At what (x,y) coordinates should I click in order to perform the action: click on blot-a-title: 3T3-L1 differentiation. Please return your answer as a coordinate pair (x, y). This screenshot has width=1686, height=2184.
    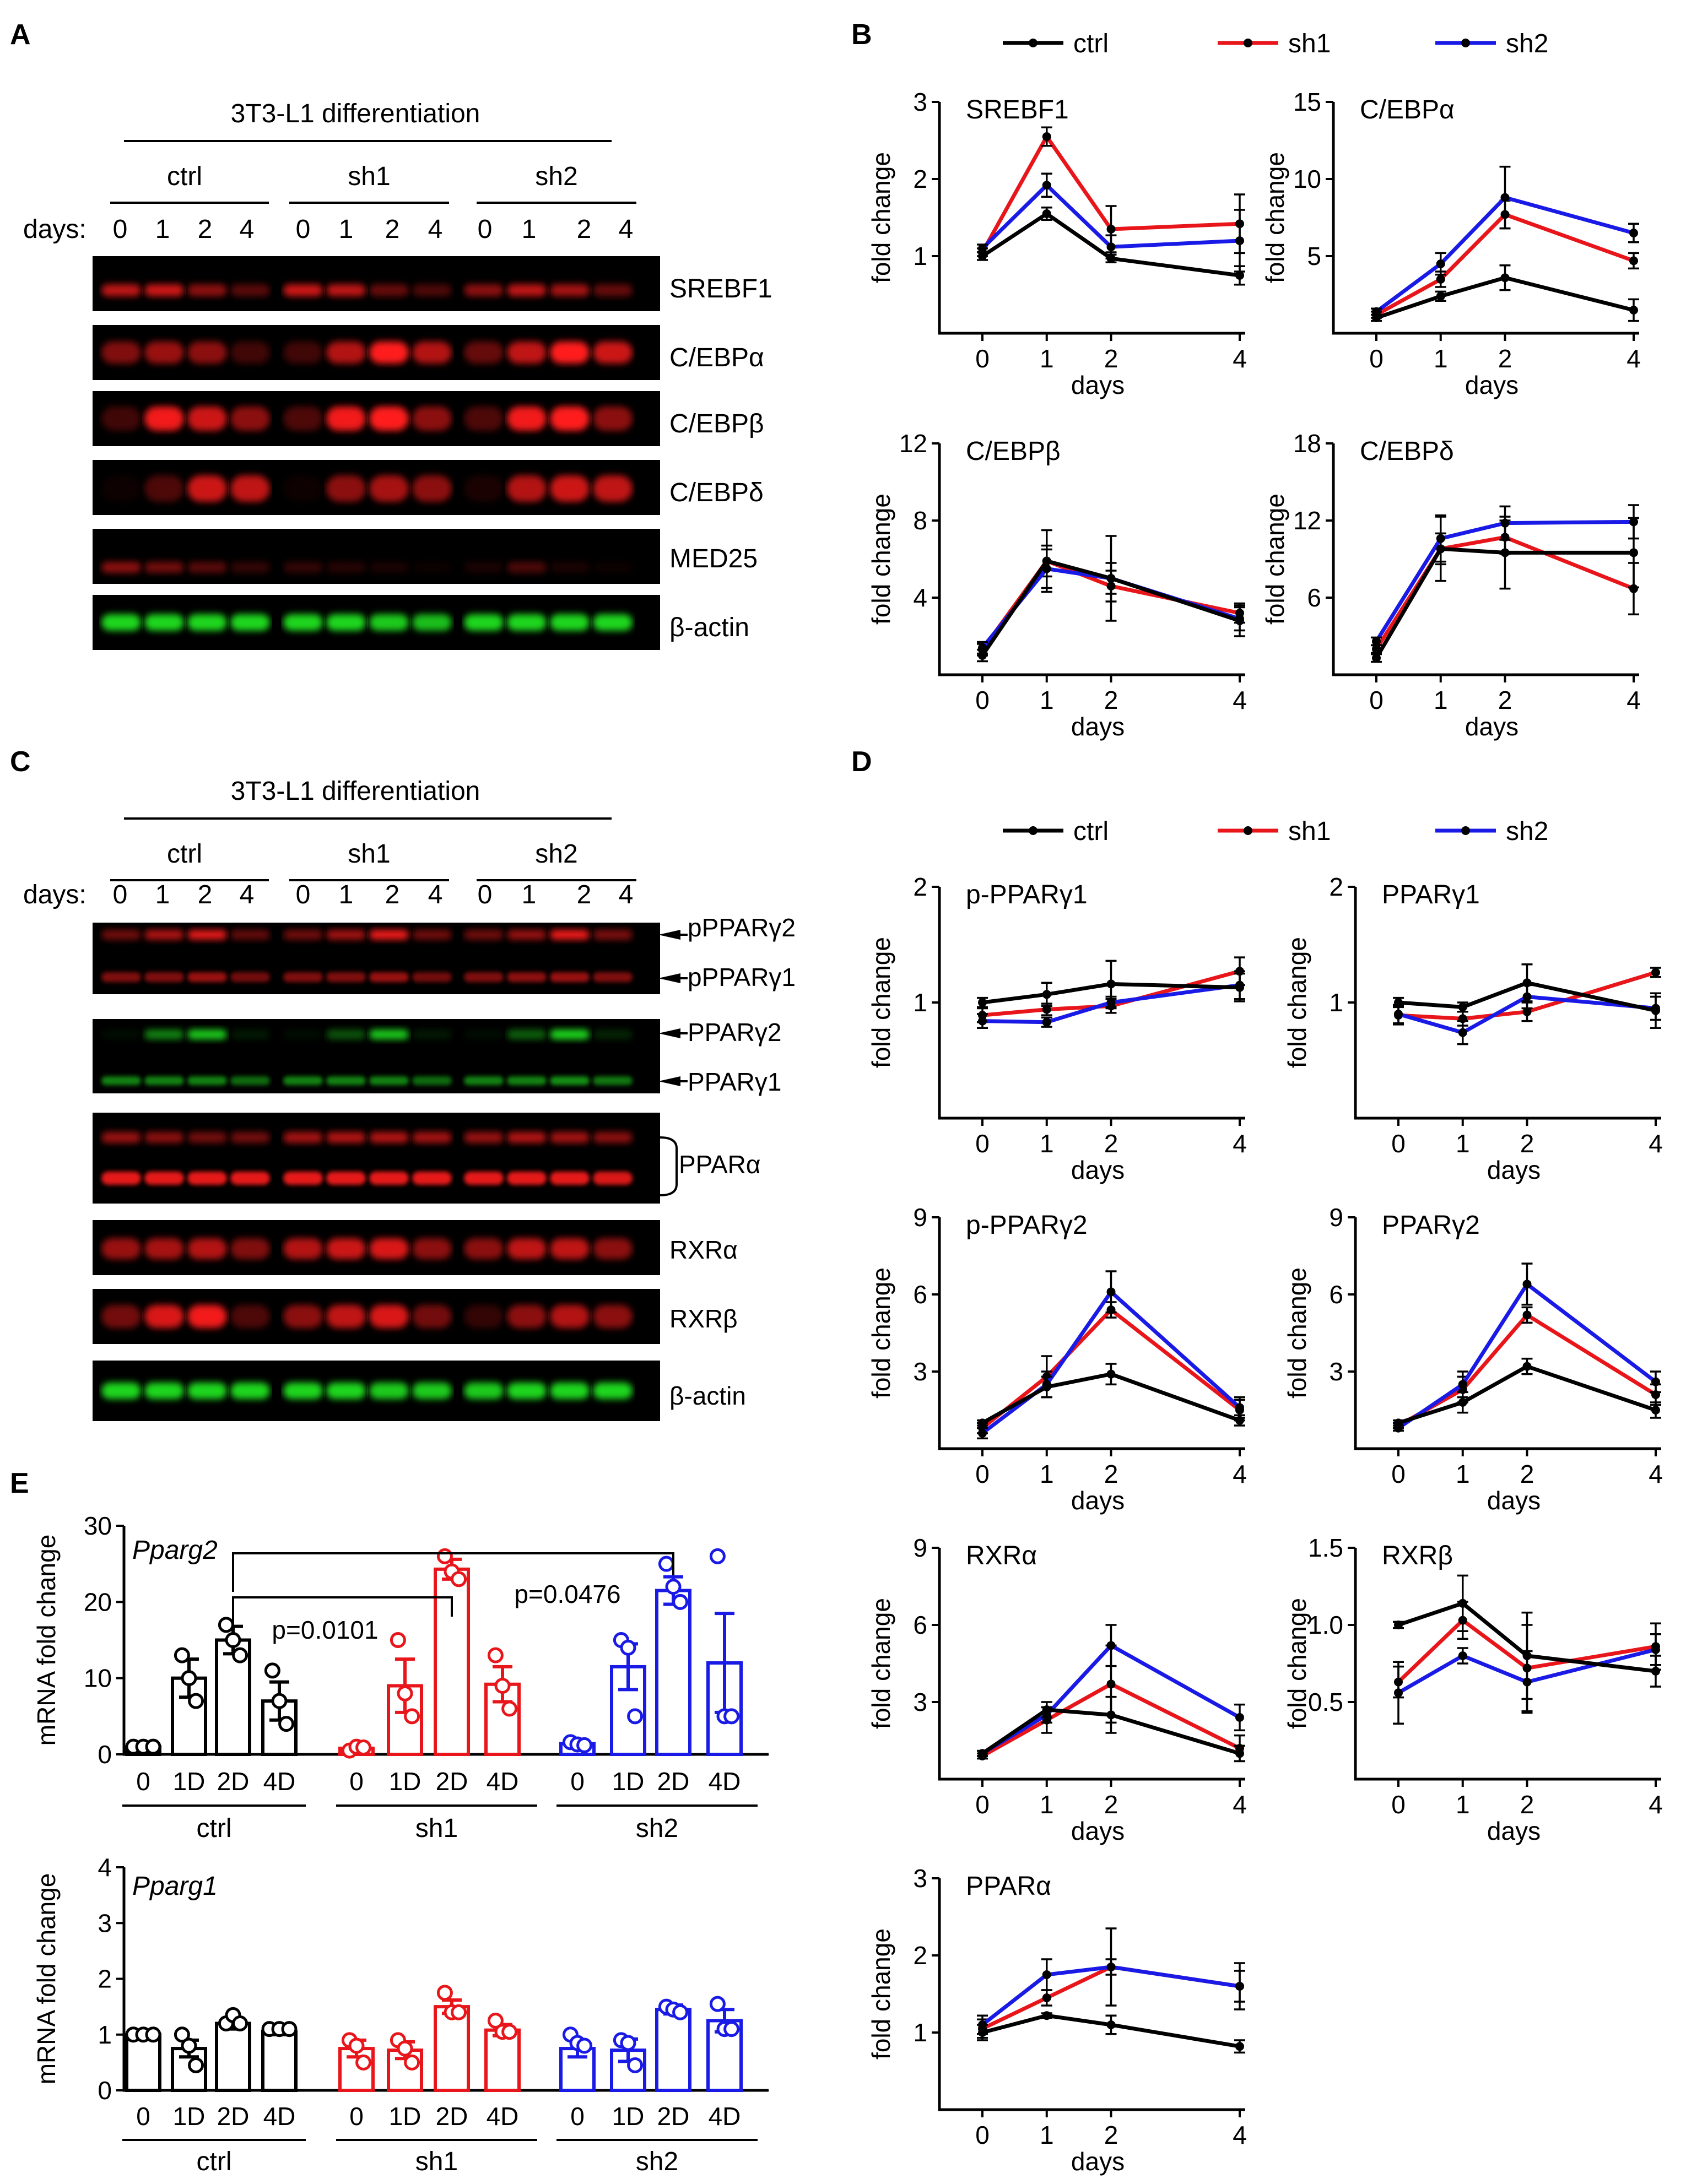
    Looking at the image, I should click on (355, 114).